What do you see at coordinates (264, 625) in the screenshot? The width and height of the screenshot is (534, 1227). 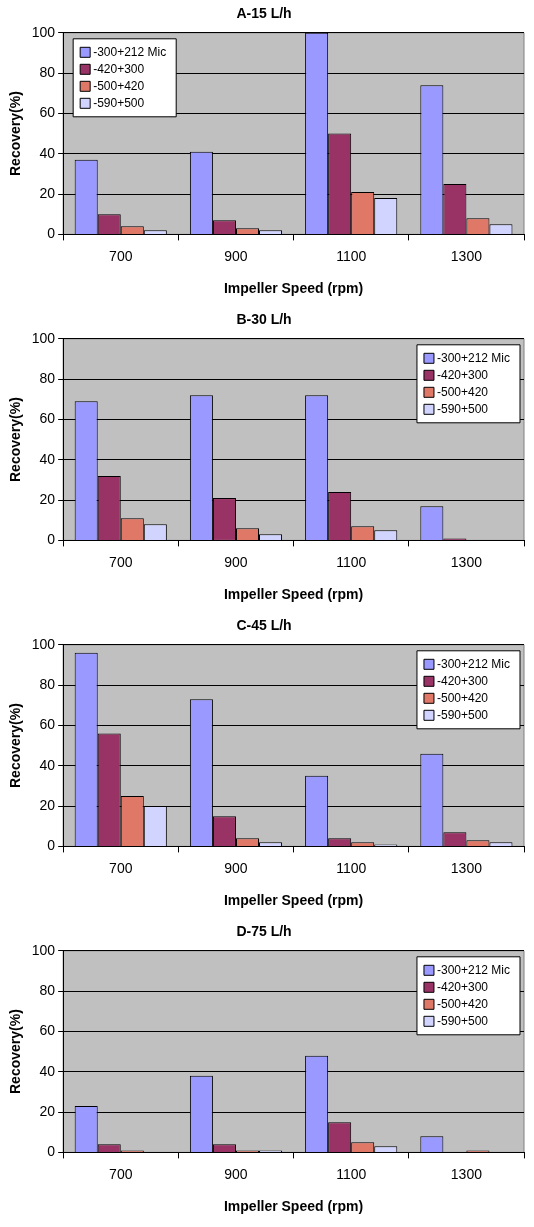 I see `chart-title: C-45 L/h` at bounding box center [264, 625].